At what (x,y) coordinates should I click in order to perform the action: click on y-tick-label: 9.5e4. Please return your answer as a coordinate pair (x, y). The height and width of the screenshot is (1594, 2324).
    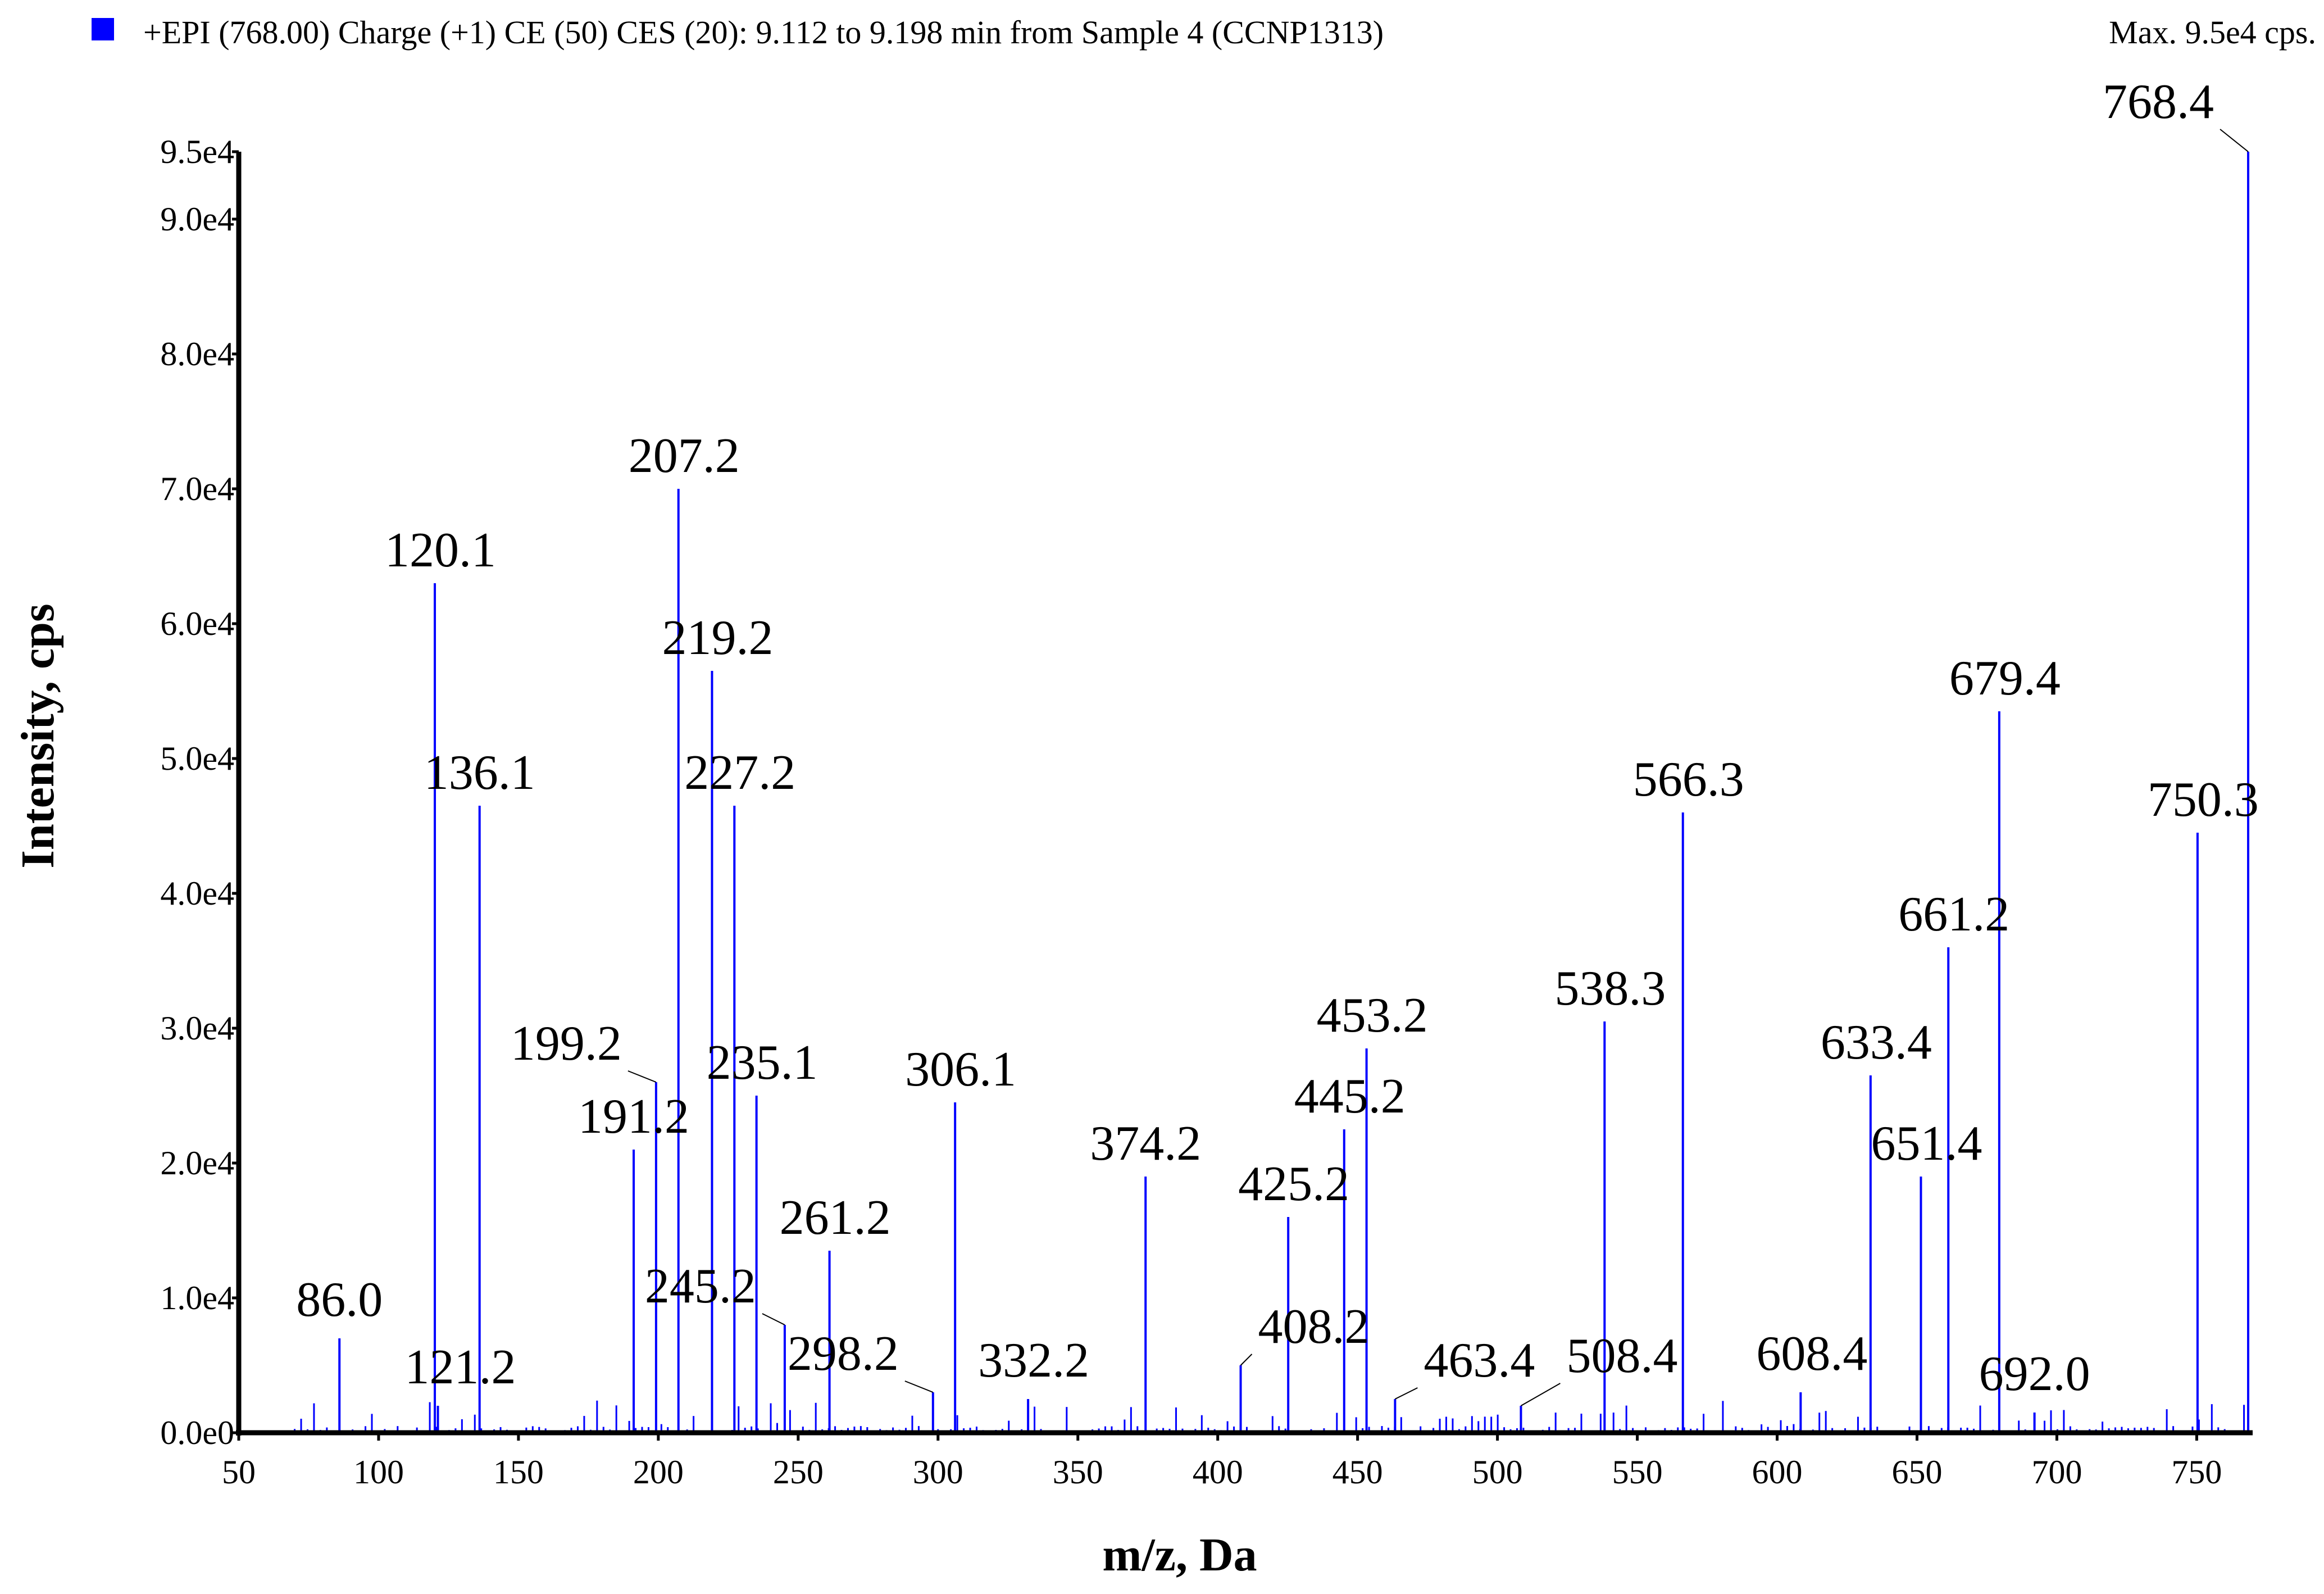
    Looking at the image, I should click on (197, 151).